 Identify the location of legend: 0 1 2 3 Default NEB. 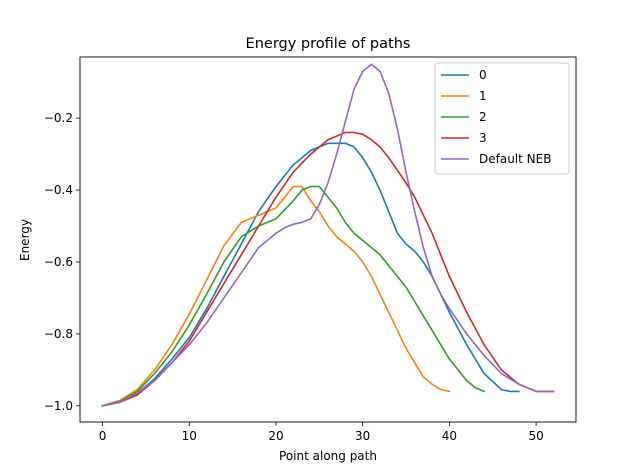
(502, 118).